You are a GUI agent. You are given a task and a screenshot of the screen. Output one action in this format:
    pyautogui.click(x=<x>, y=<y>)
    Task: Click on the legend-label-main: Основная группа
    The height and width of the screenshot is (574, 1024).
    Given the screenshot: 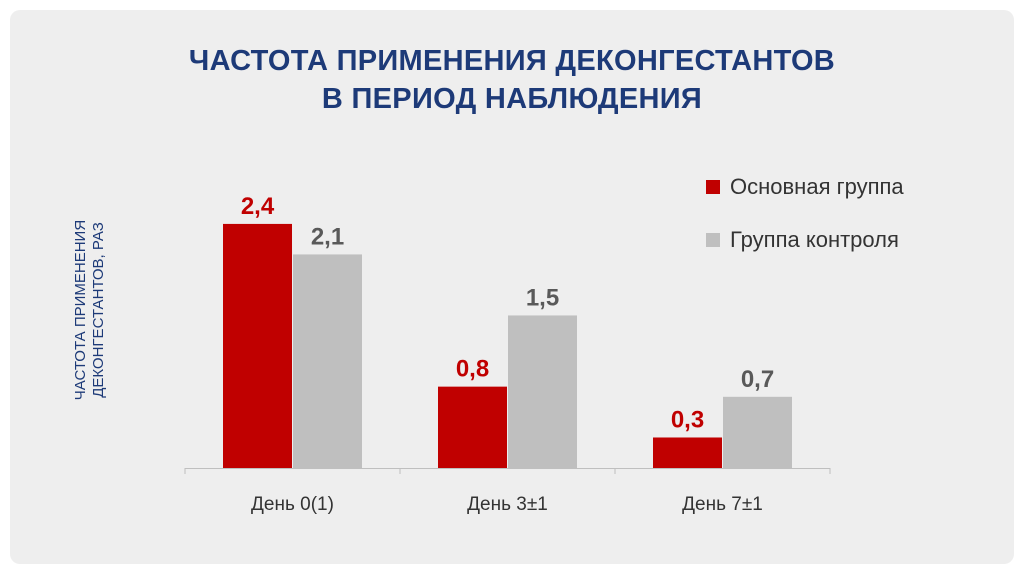 What is the action you would take?
    pyautogui.click(x=817, y=186)
    